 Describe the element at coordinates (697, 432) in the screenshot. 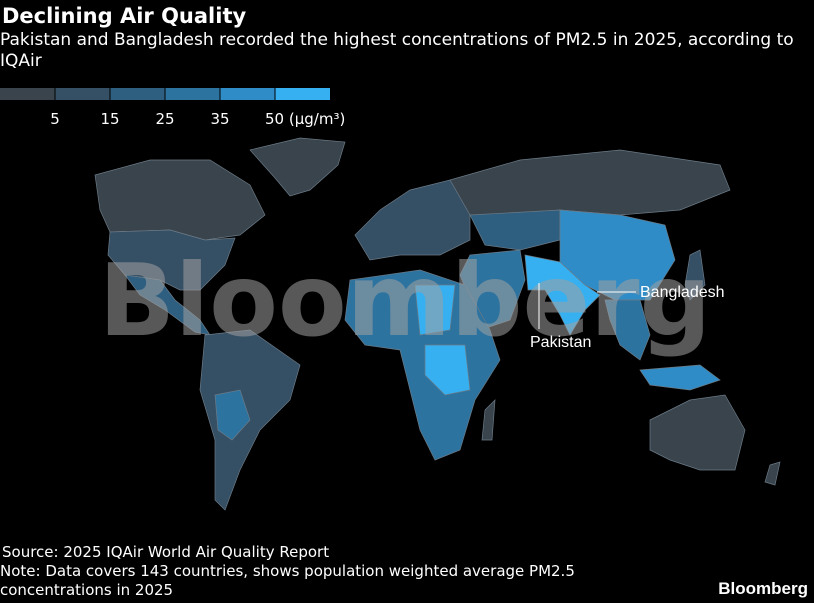

I see `australia` at that location.